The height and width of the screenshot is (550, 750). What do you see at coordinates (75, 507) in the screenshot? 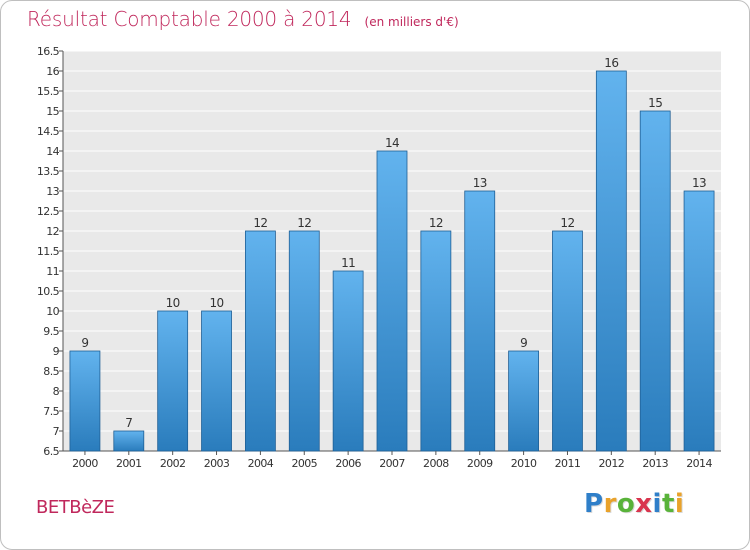
I see `commune-name: BETBèZE` at bounding box center [75, 507].